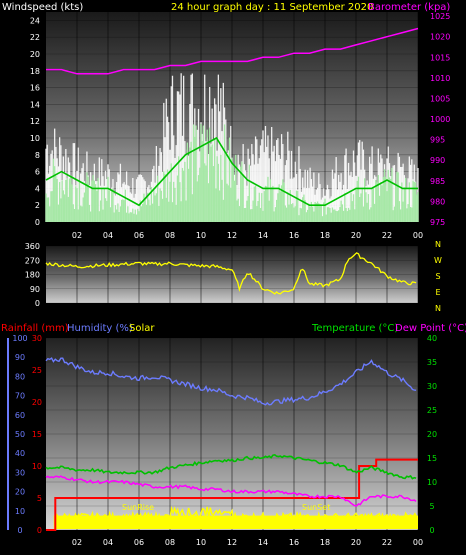 This screenshot has width=466, height=555. What do you see at coordinates (35, 104) in the screenshot?
I see `wind-y-tick: 14` at bounding box center [35, 104].